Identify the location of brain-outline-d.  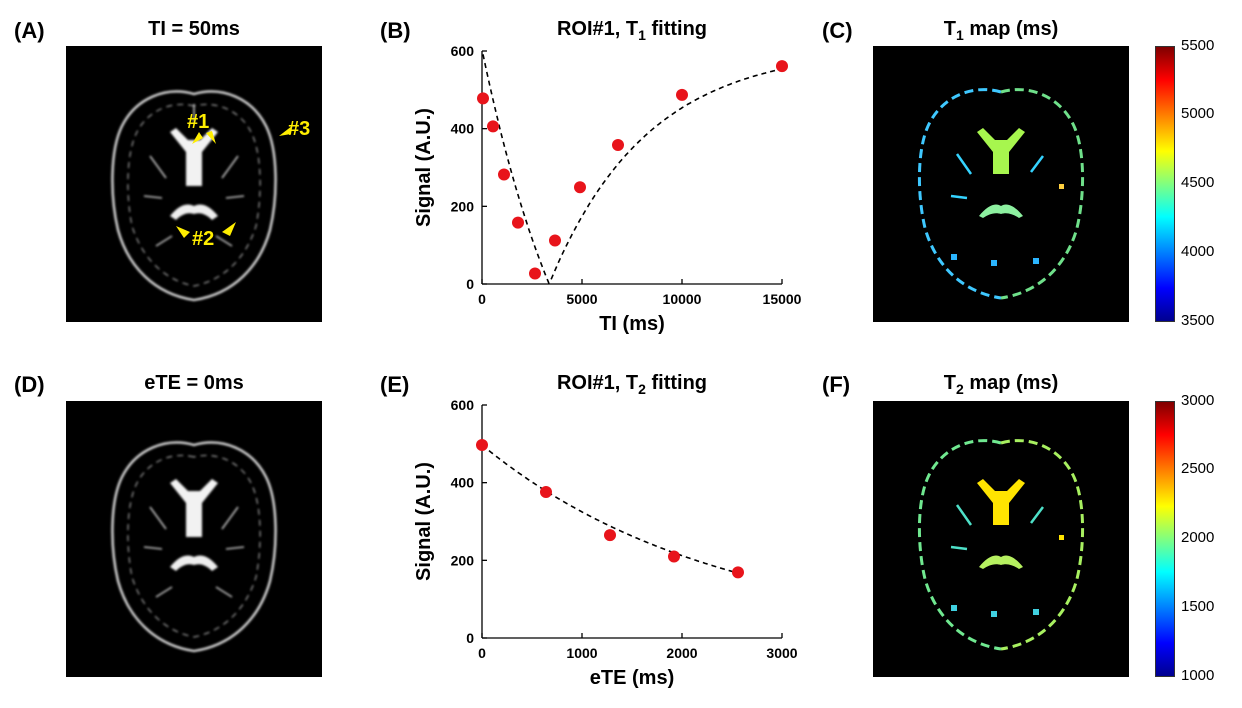
(194, 547).